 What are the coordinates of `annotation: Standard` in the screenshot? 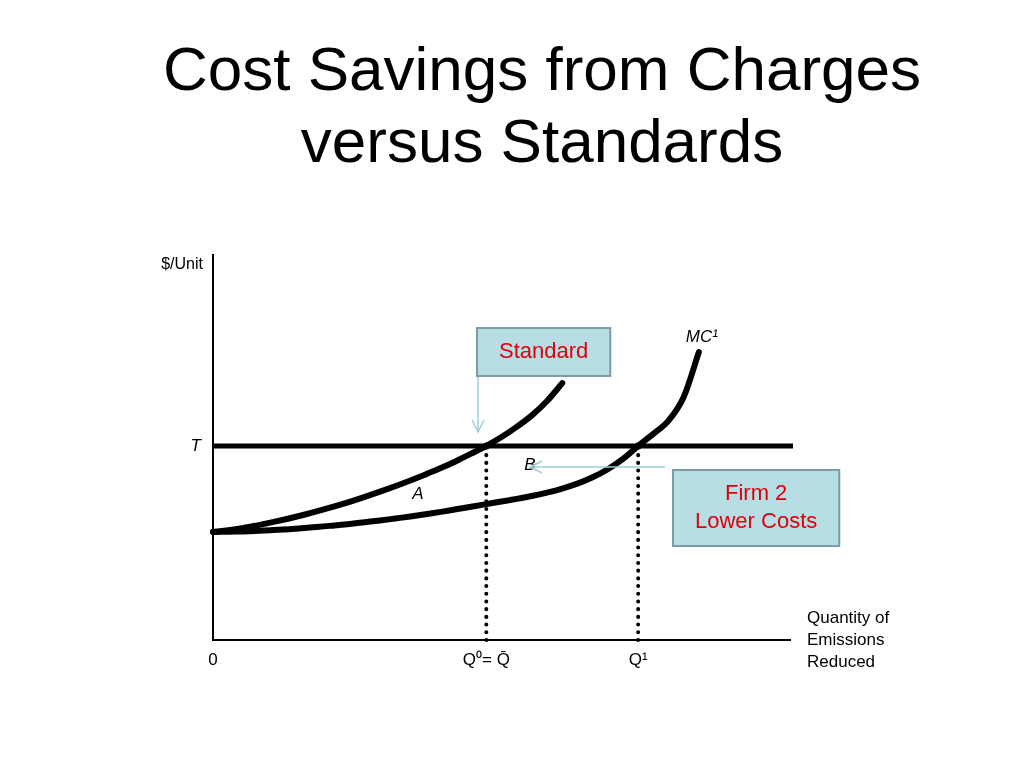 It's located at (544, 351).